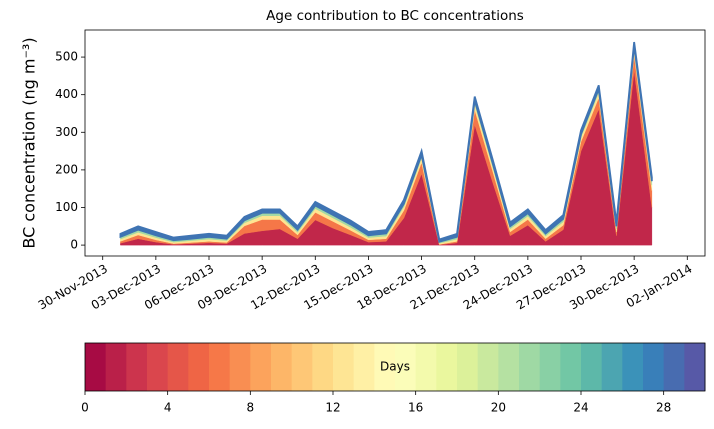  I want to click on colorbar-frame, so click(395, 367).